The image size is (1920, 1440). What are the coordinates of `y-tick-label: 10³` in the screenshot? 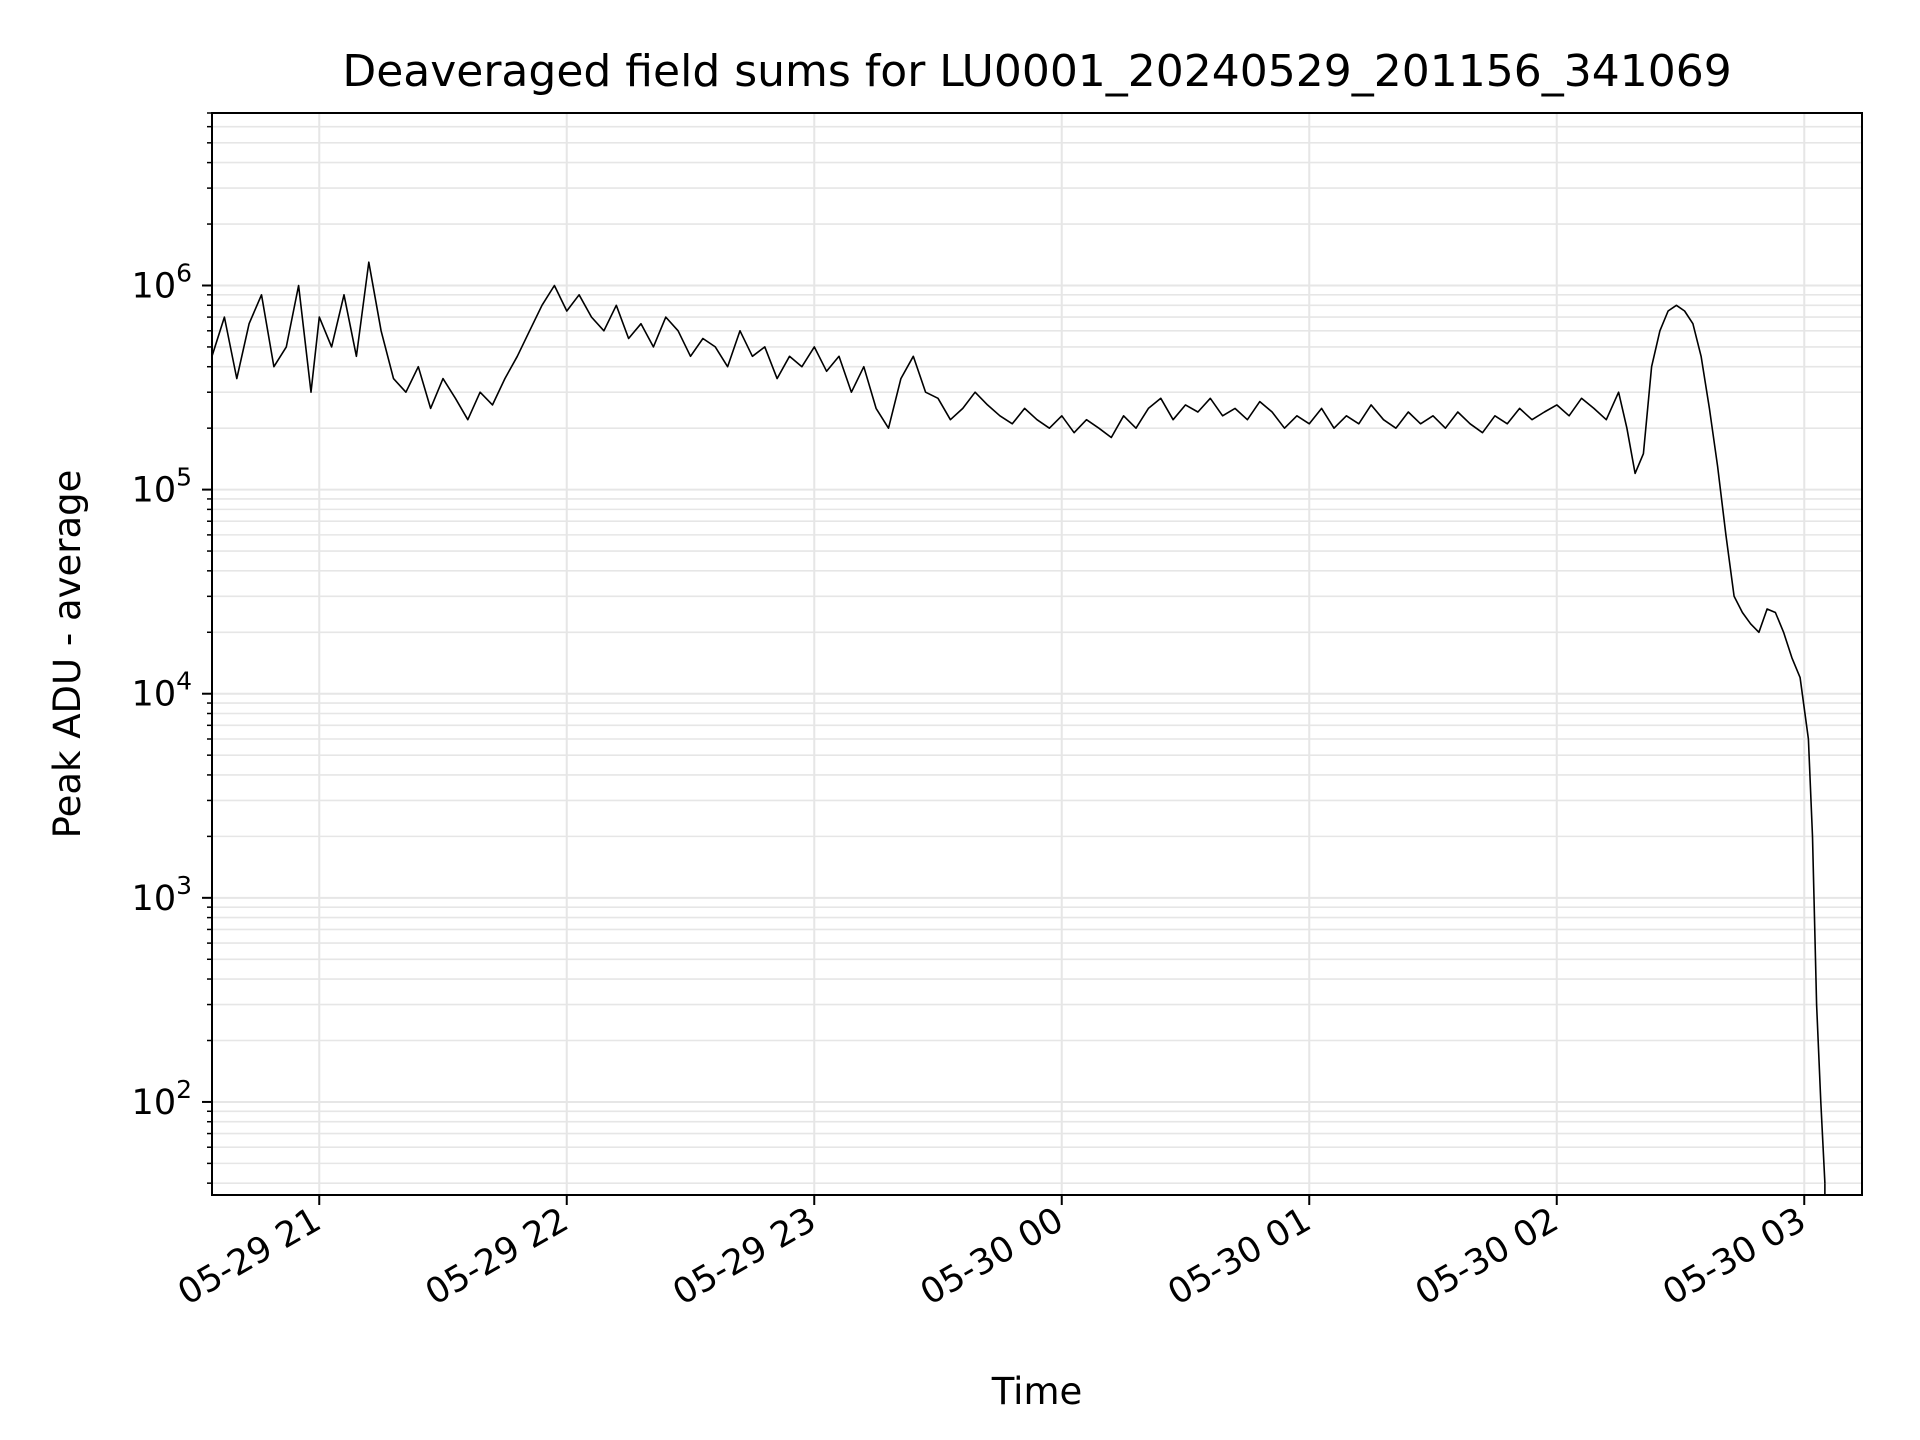 It's located at (162, 895).